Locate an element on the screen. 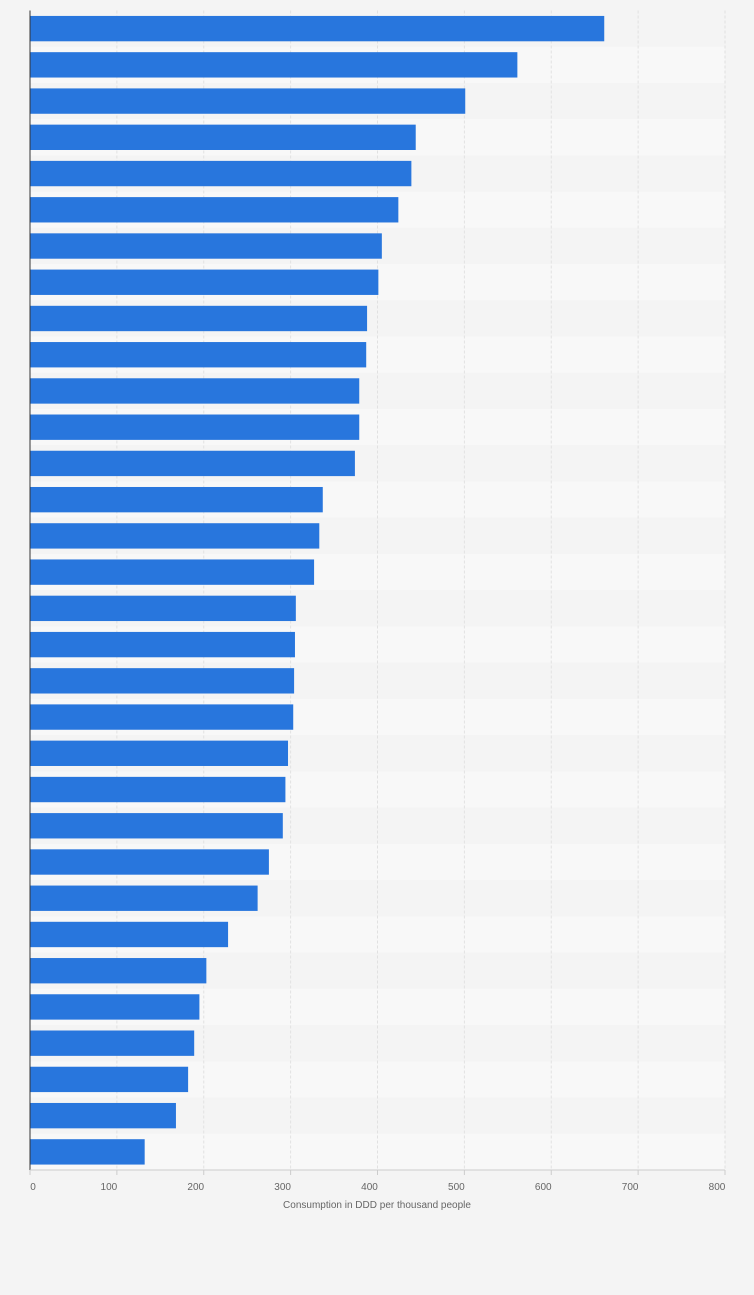 The width and height of the screenshot is (754, 1295). x-tick-label: 200 is located at coordinates (195, 1187).